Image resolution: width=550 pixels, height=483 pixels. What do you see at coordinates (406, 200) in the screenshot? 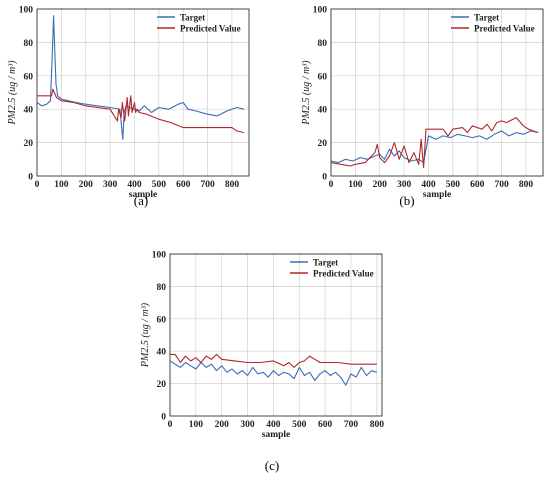
I see `panel-label-b: (b)` at bounding box center [406, 200].